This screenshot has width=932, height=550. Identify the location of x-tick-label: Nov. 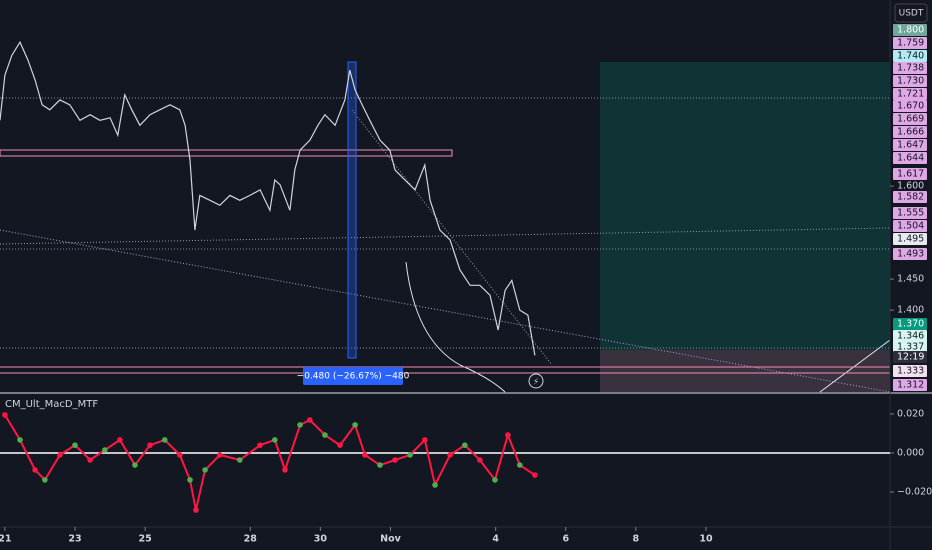
(390, 539).